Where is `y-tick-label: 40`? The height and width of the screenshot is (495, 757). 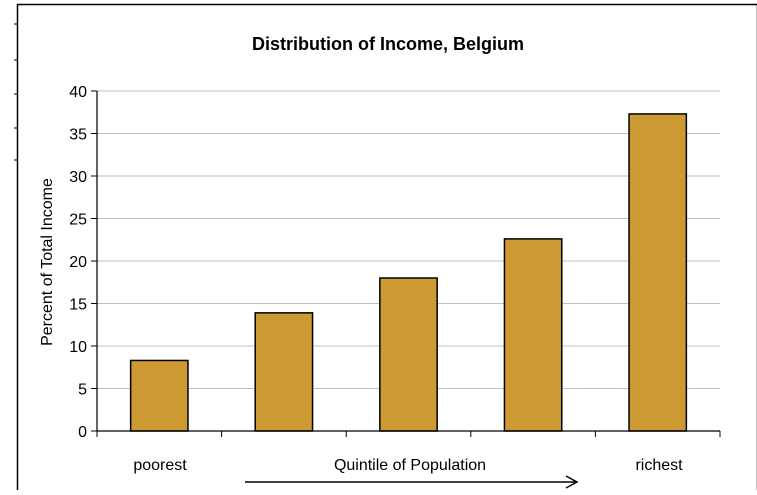
y-tick-label: 40 is located at coordinates (78, 92).